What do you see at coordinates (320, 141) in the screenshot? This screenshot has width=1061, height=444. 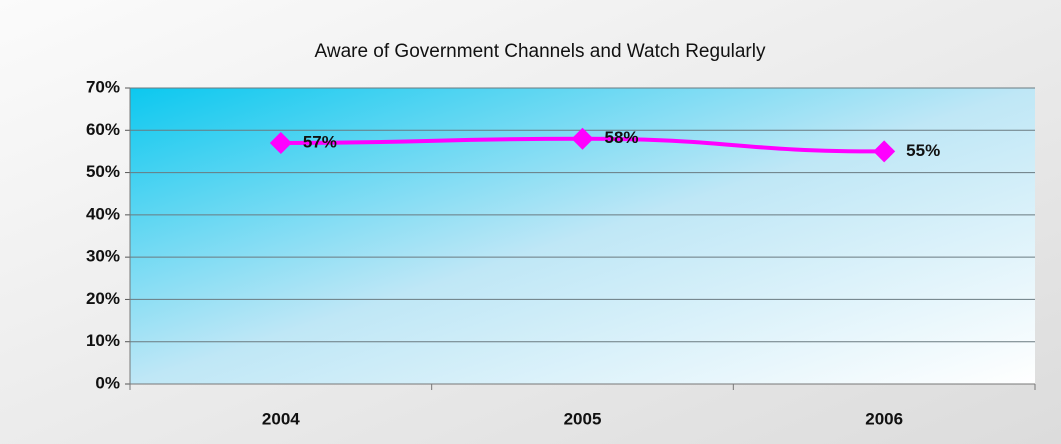 I see `data-label: 57%` at bounding box center [320, 141].